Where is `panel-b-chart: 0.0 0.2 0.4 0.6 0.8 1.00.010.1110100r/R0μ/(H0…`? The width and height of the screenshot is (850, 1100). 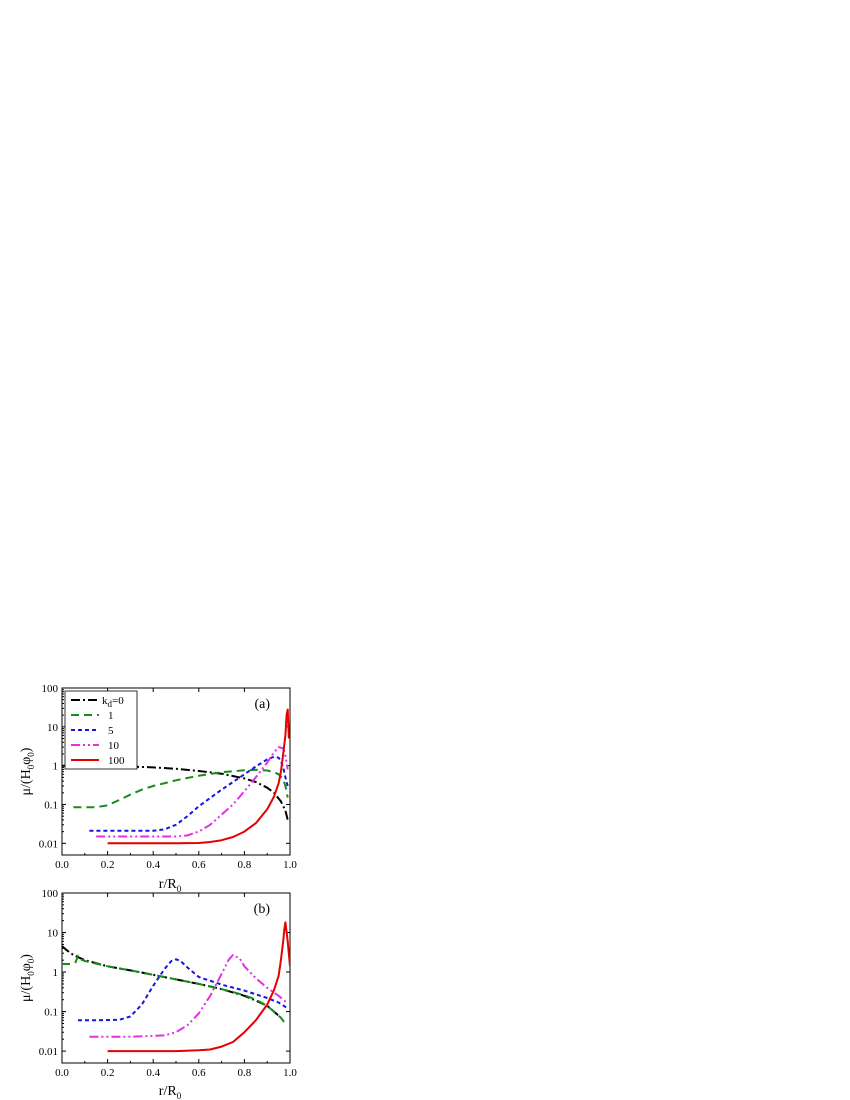
panel-b-chart: 0.0 0.2 0.4 0.6 0.8 1.00.010.1110100r/R0μ/(H0… is located at coordinates (158, 994).